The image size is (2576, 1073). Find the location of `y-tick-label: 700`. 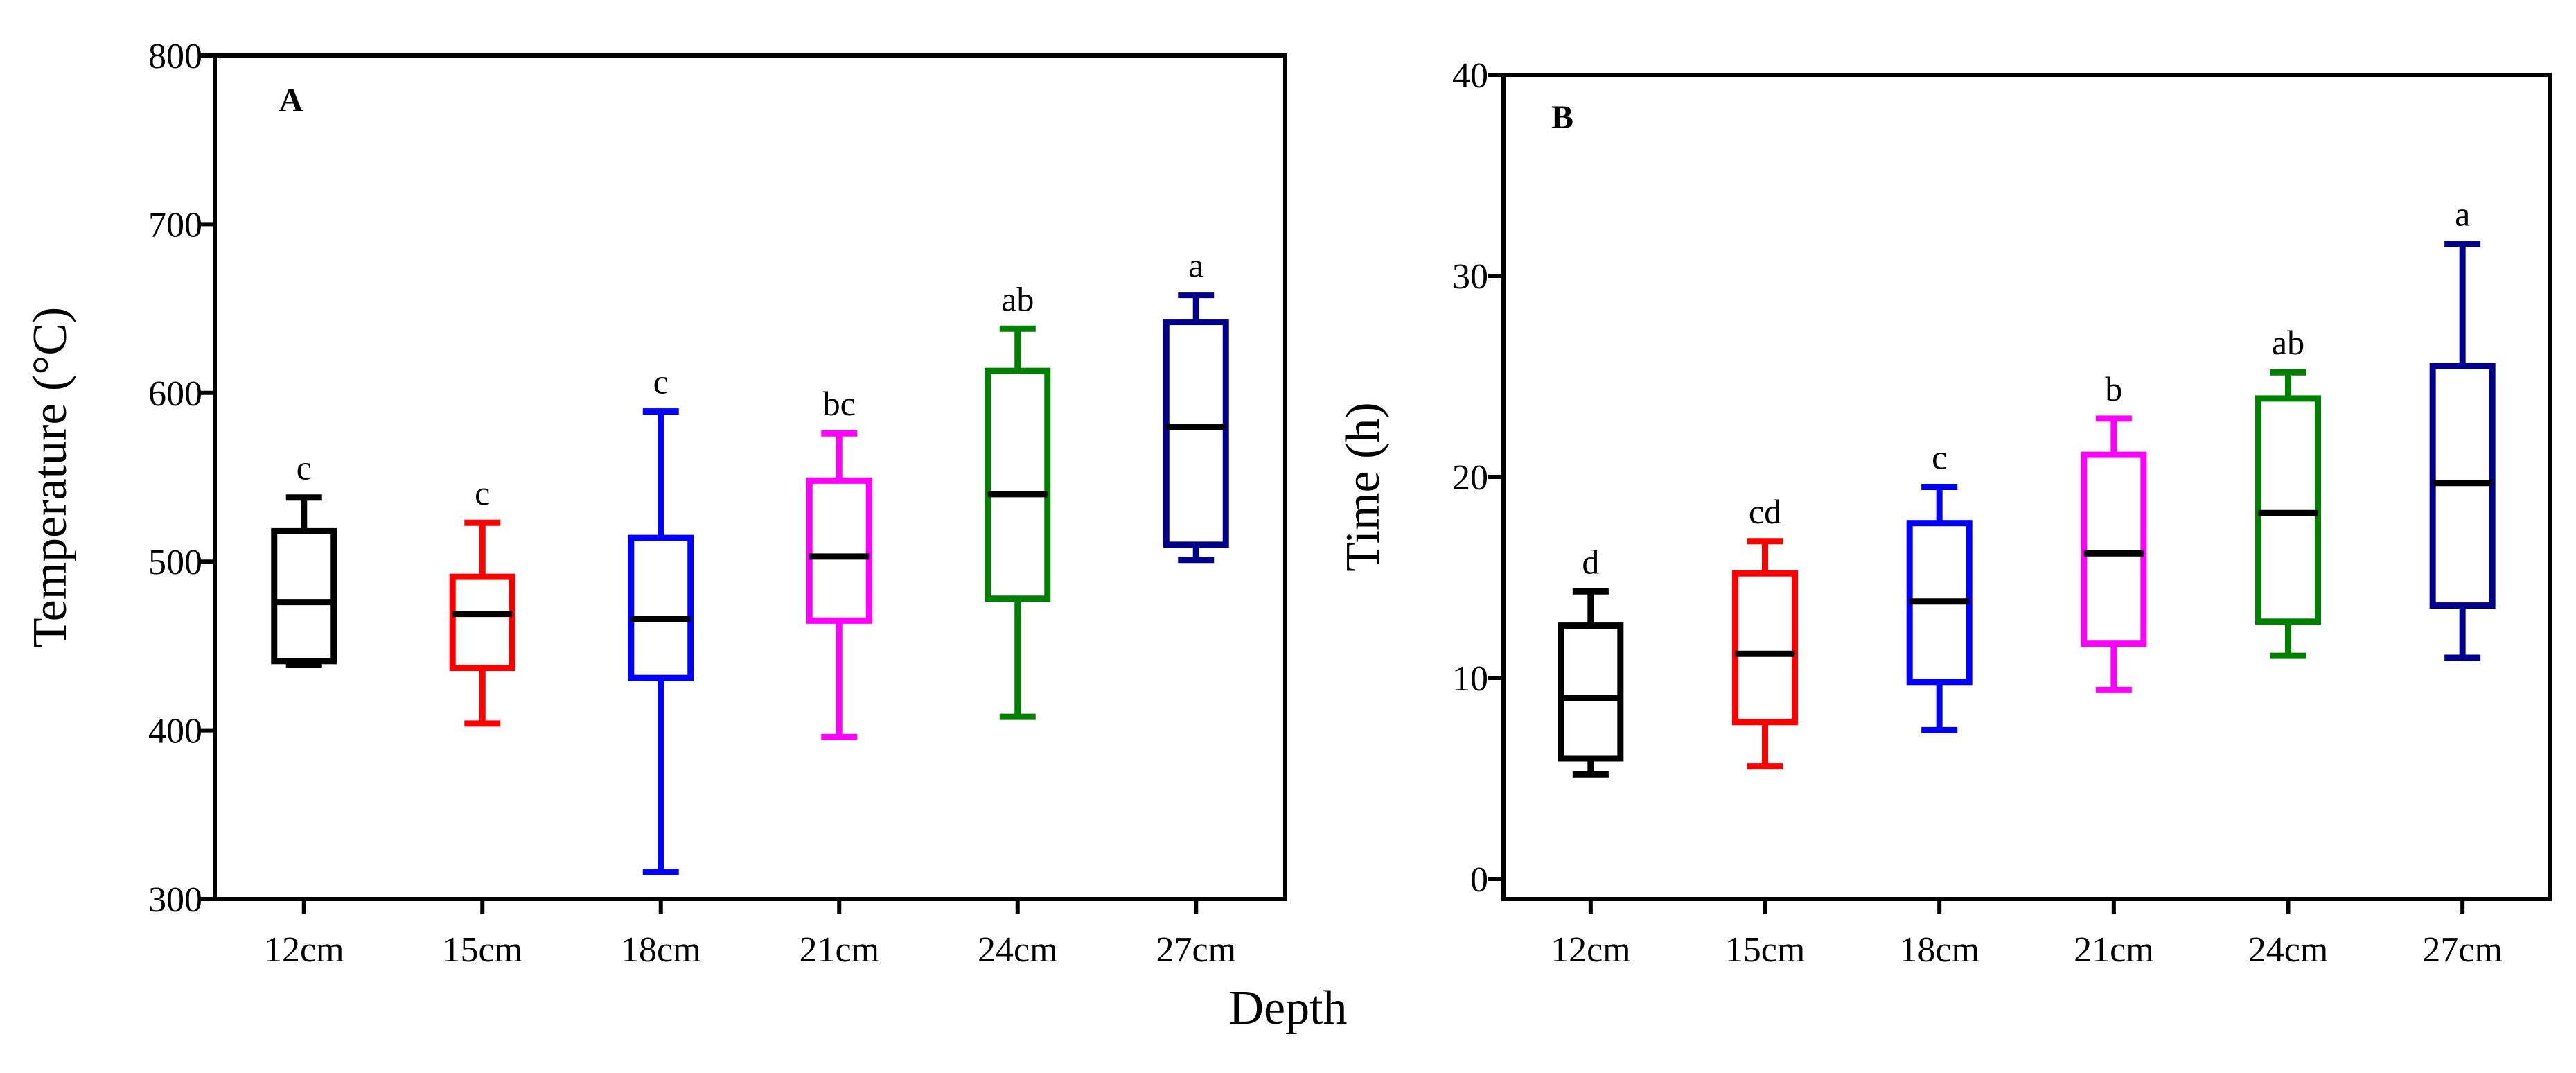

y-tick-label: 700 is located at coordinates (175, 225).